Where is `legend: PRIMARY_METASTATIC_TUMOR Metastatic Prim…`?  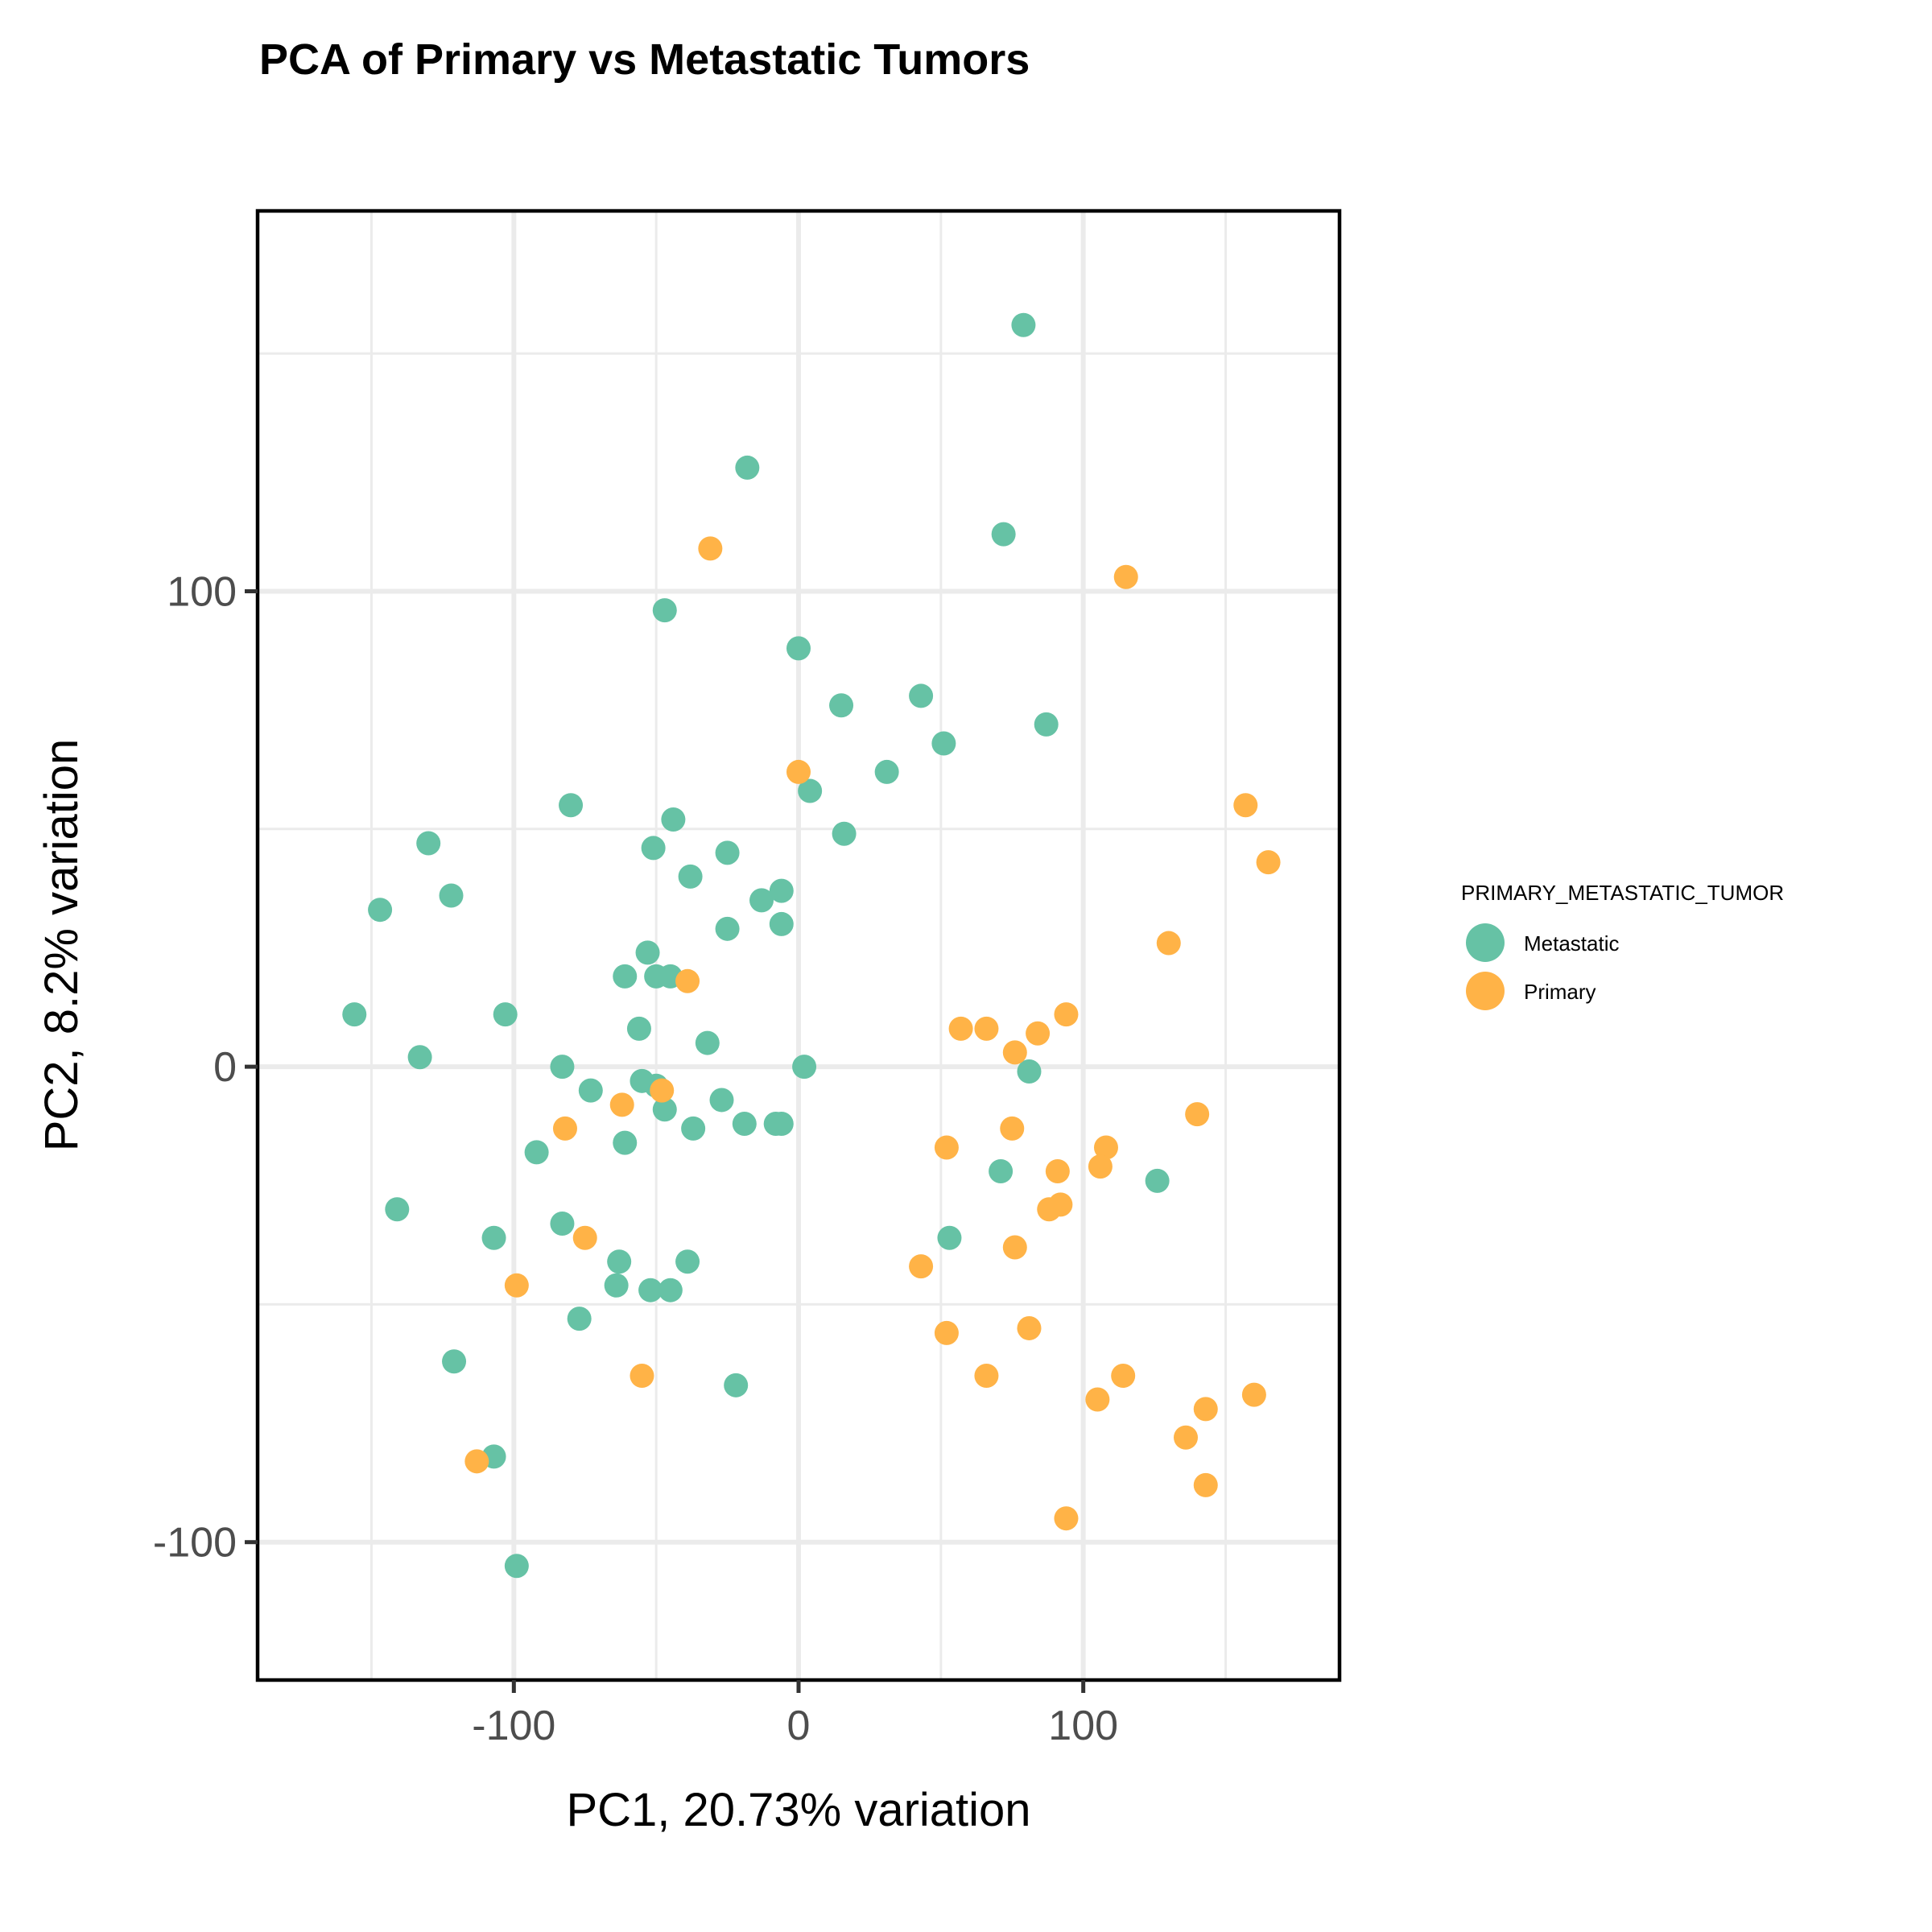
legend: PRIMARY_METASTATIC_TUMOR Metastatic Prim… is located at coordinates (1622, 945).